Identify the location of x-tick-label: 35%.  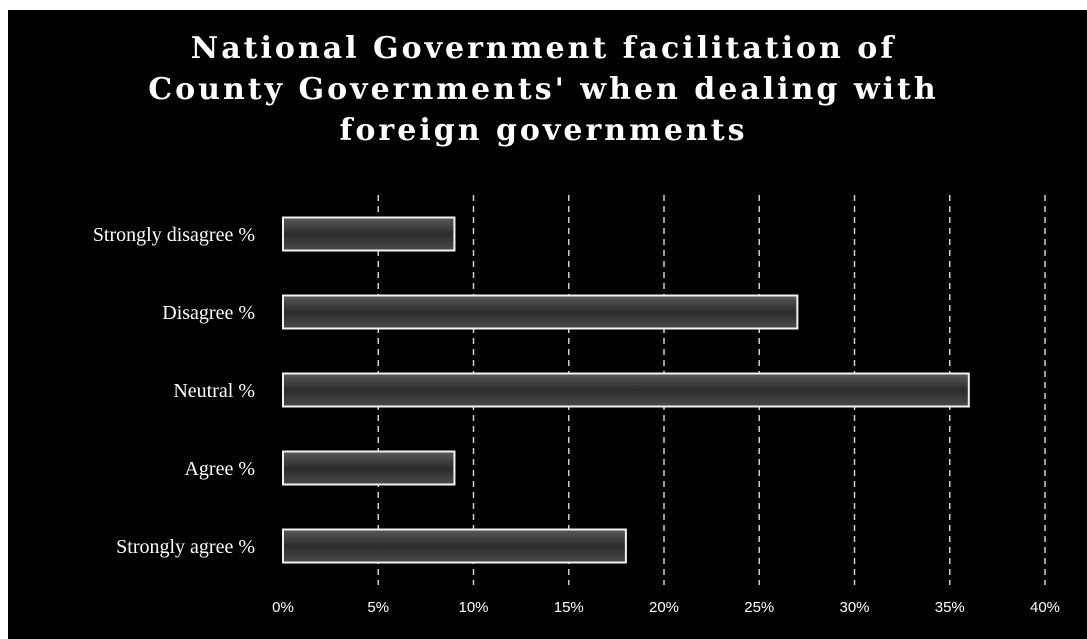
(950, 607).